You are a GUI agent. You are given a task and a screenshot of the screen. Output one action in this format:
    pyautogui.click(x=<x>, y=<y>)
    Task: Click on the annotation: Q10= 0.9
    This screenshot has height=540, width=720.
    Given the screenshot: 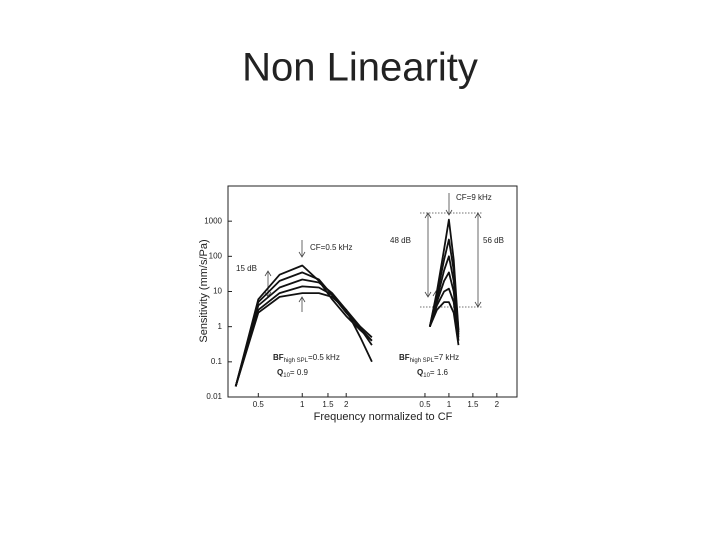 What is the action you would take?
    pyautogui.click(x=292, y=373)
    